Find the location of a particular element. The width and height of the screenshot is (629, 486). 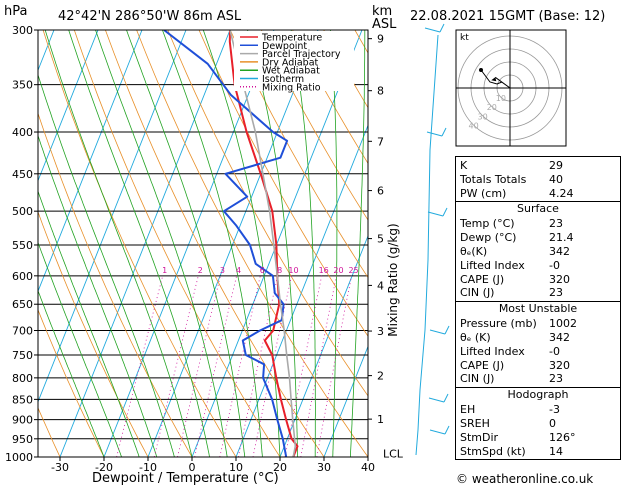

index-key: K is located at coordinates (464, 165).